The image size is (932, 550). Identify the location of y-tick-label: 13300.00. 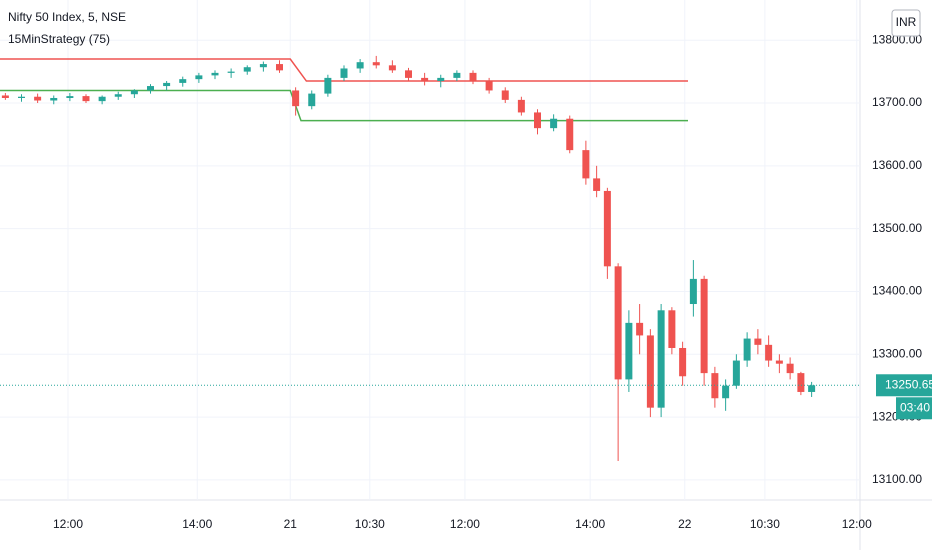
(897, 353).